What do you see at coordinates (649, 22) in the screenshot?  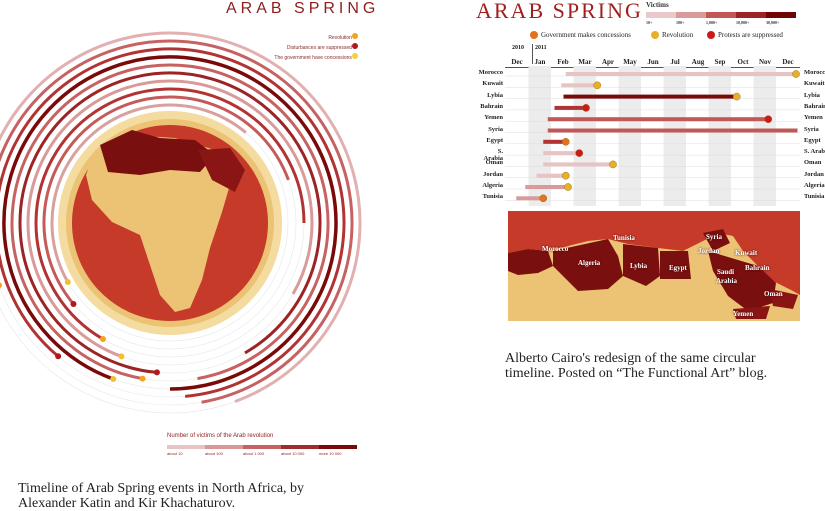 I see `victims-seg-label-1: 10+` at bounding box center [649, 22].